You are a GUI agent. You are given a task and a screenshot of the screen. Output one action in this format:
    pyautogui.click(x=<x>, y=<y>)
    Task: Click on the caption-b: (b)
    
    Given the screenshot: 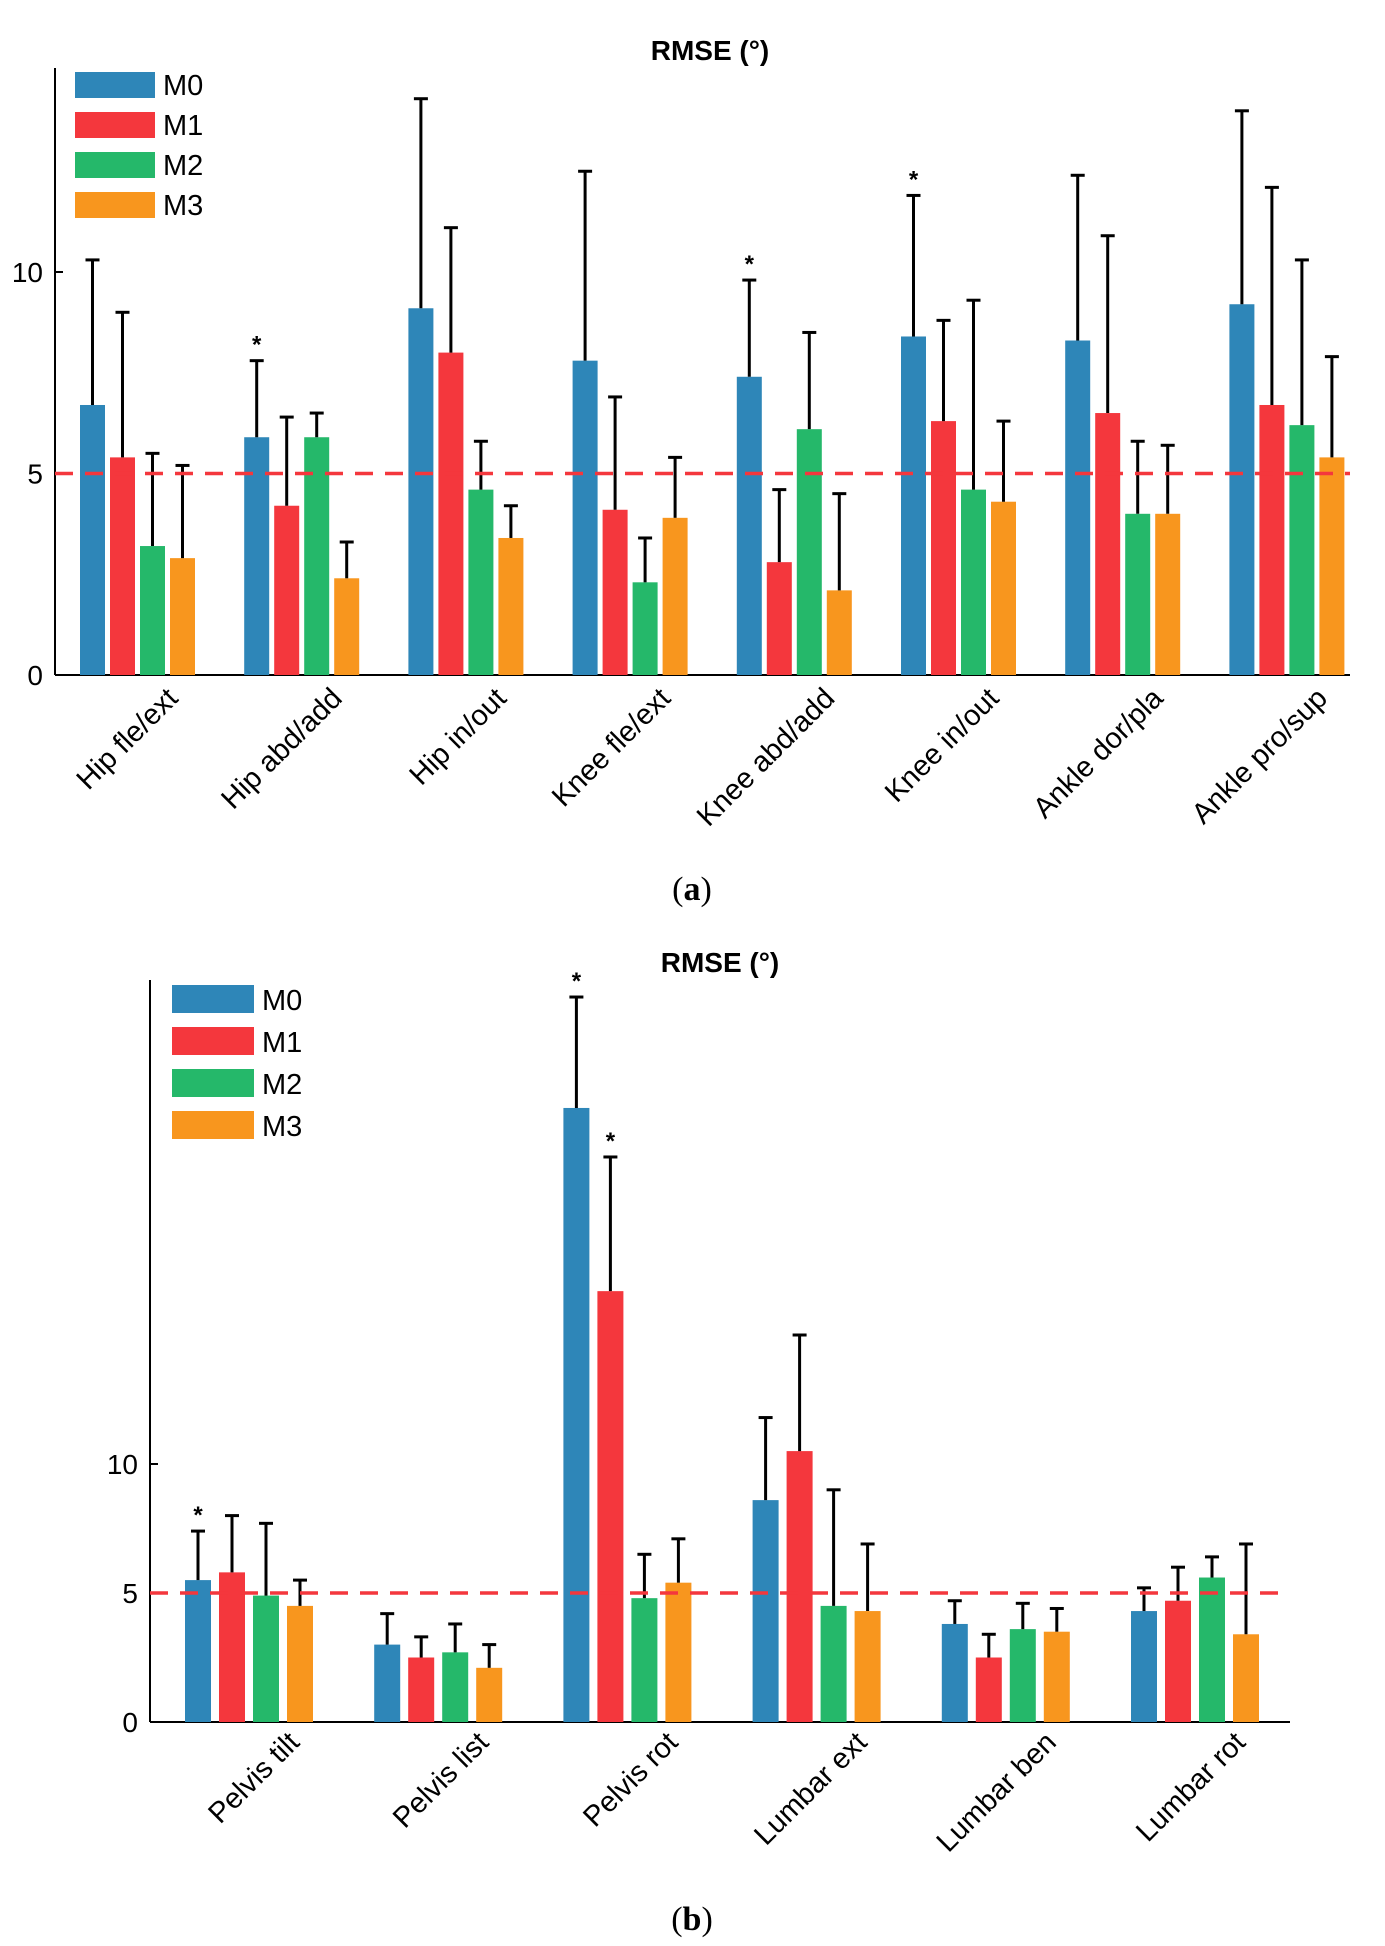 What is the action you would take?
    pyautogui.click(x=692, y=1919)
    